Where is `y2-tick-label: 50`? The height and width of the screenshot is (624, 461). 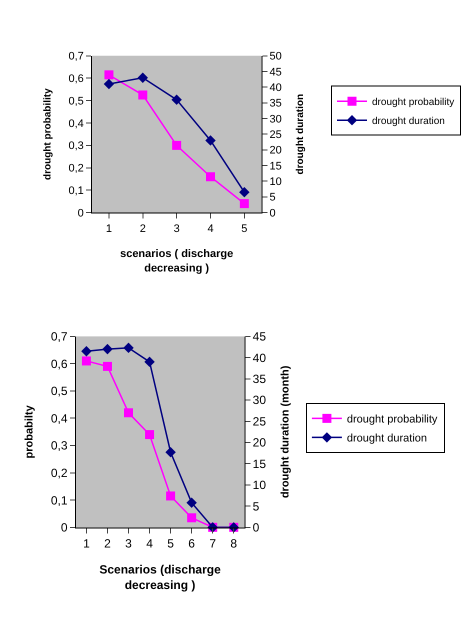
y2-tick-label: 50 is located at coordinates (275, 56).